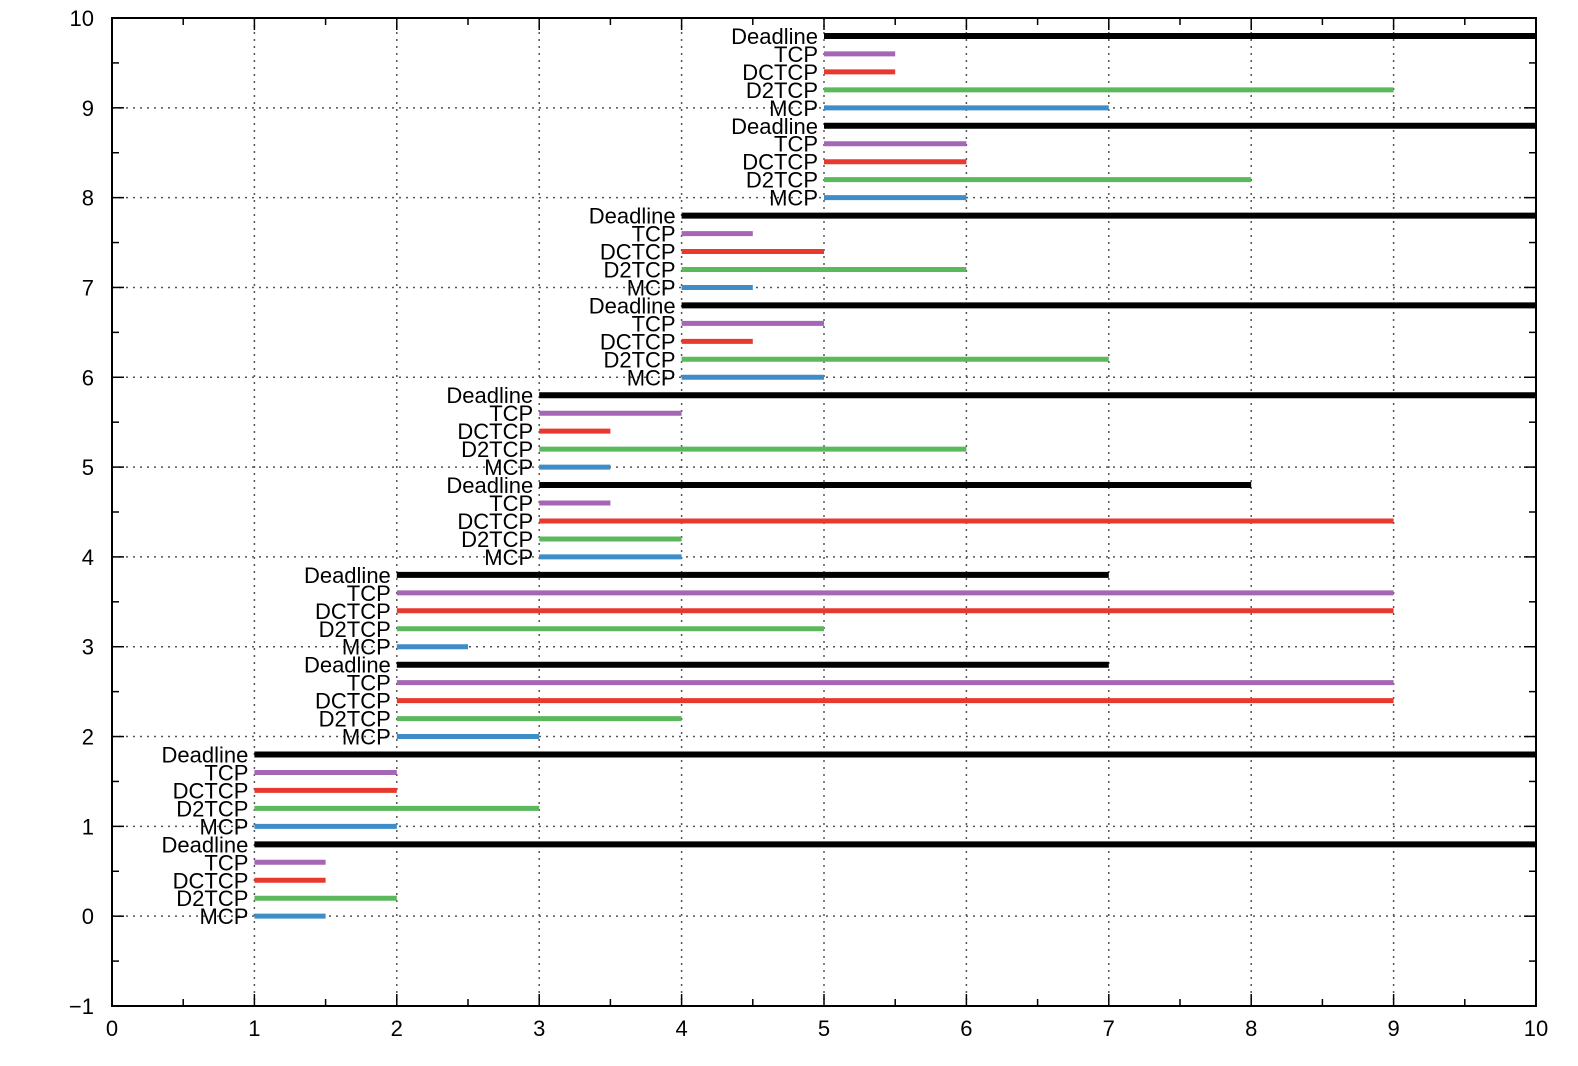  What do you see at coordinates (88, 647) in the screenshot?
I see `y-tick-label: 3` at bounding box center [88, 647].